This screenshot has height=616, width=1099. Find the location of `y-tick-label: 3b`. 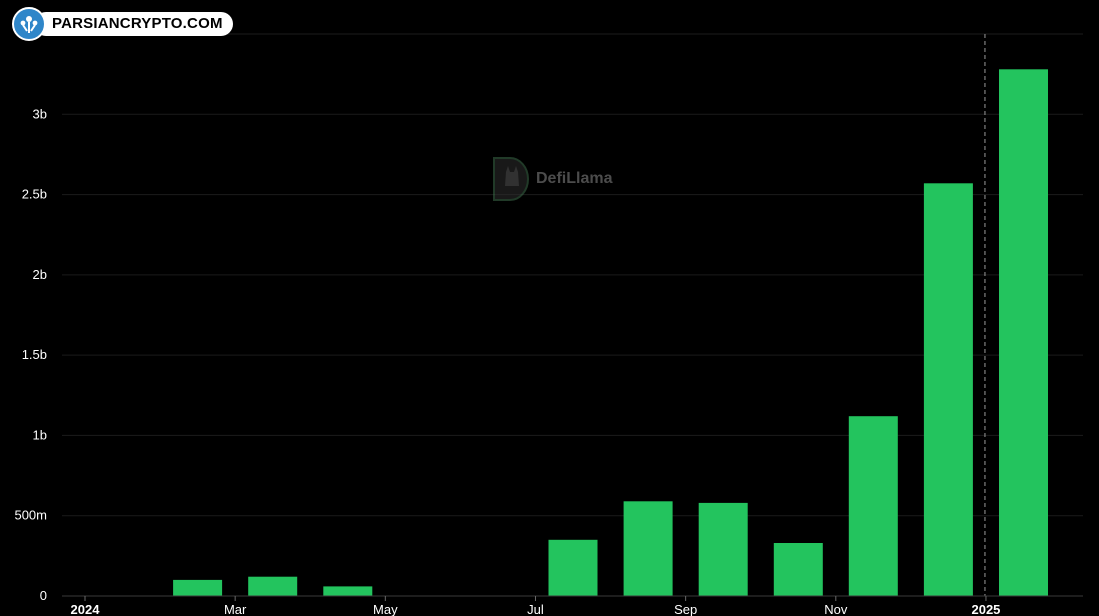

y-tick-label: 3b is located at coordinates (40, 113).